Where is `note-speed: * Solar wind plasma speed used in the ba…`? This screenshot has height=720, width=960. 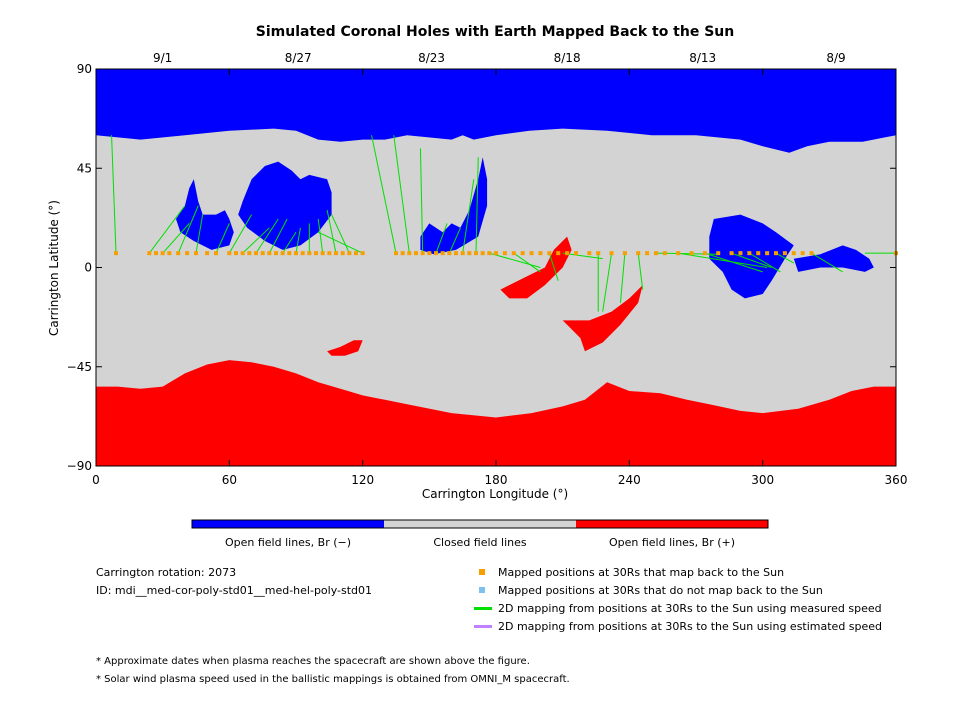 note-speed: * Solar wind plasma speed used in the ba… is located at coordinates (333, 679).